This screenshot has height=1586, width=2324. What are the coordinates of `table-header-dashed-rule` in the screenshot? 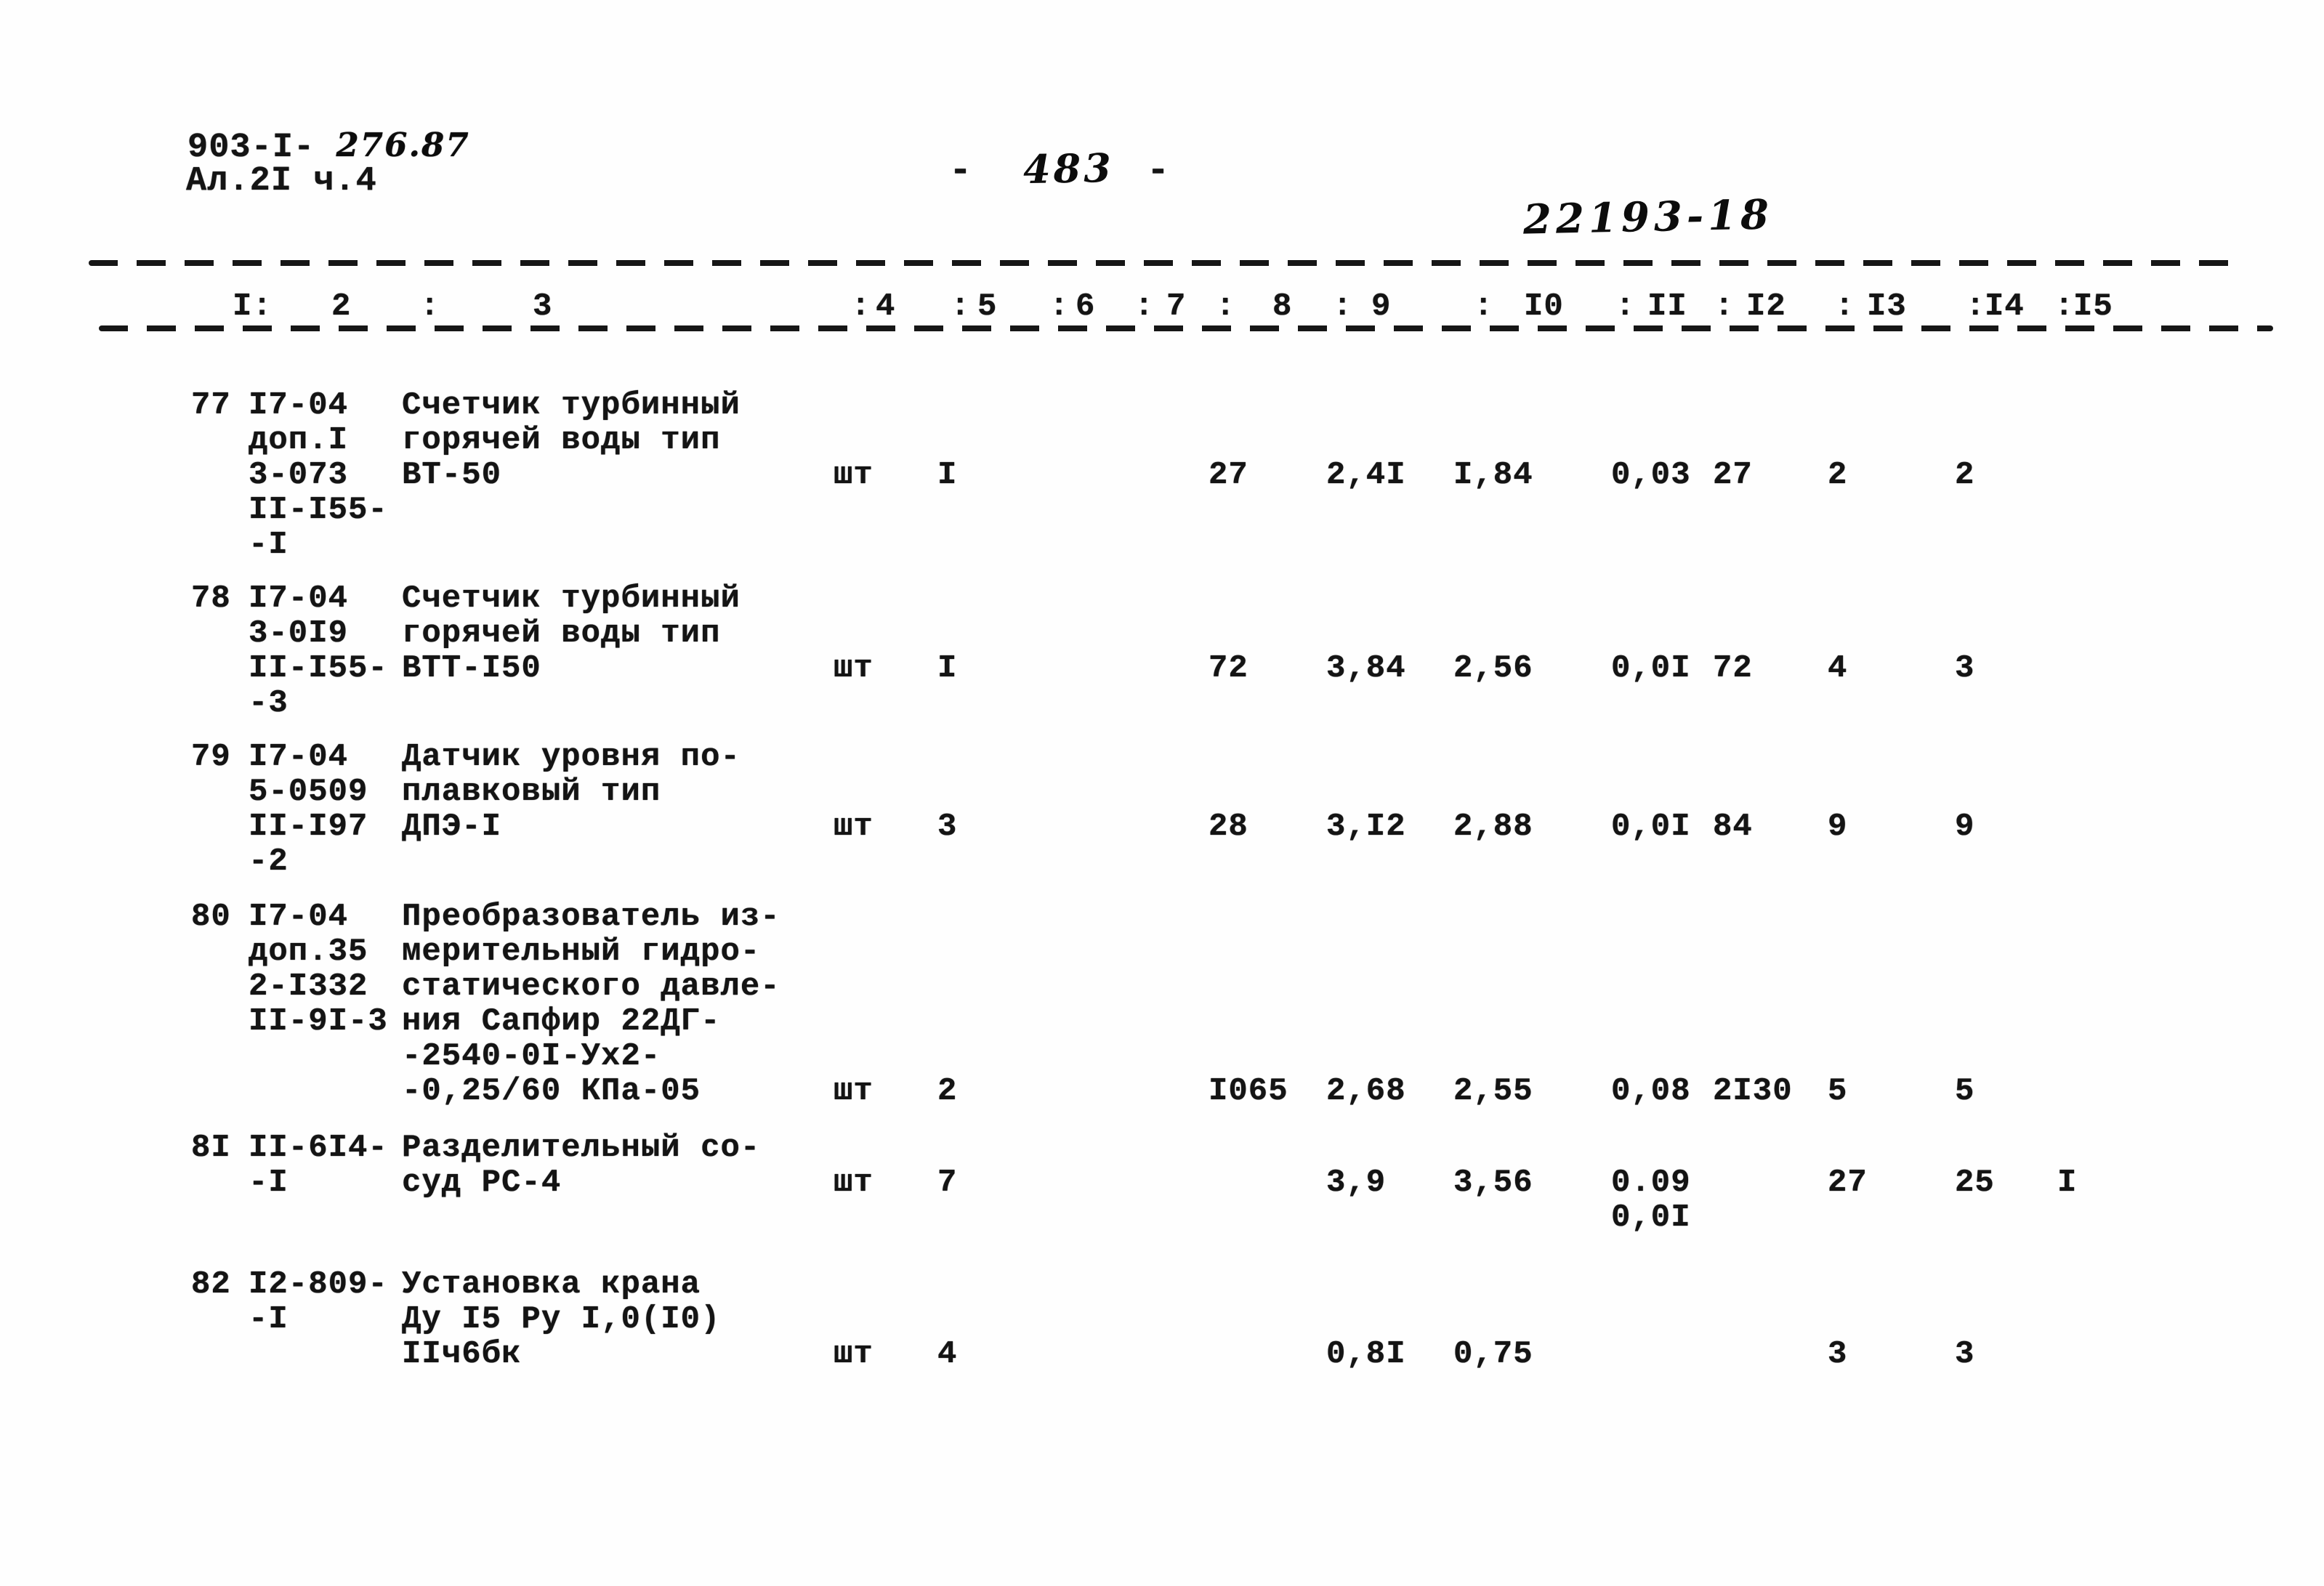 It's located at (1186, 328).